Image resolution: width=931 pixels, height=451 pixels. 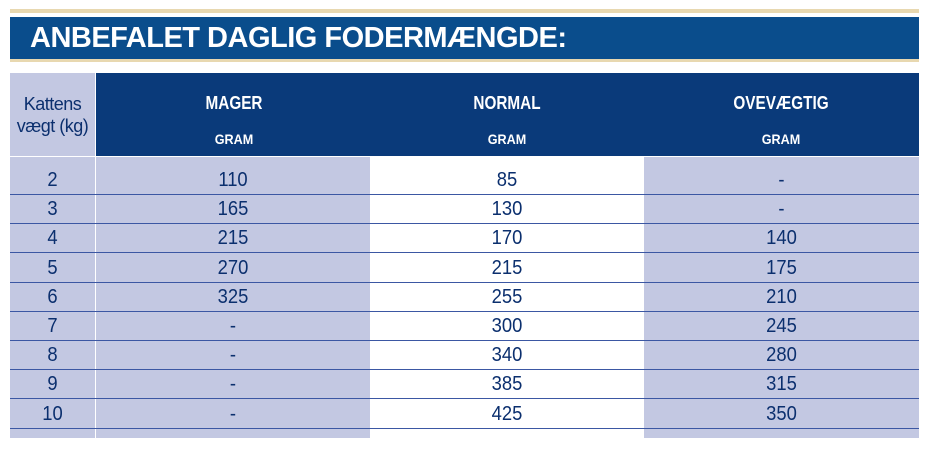 What do you see at coordinates (507, 296) in the screenshot?
I see `cell-normal: 255` at bounding box center [507, 296].